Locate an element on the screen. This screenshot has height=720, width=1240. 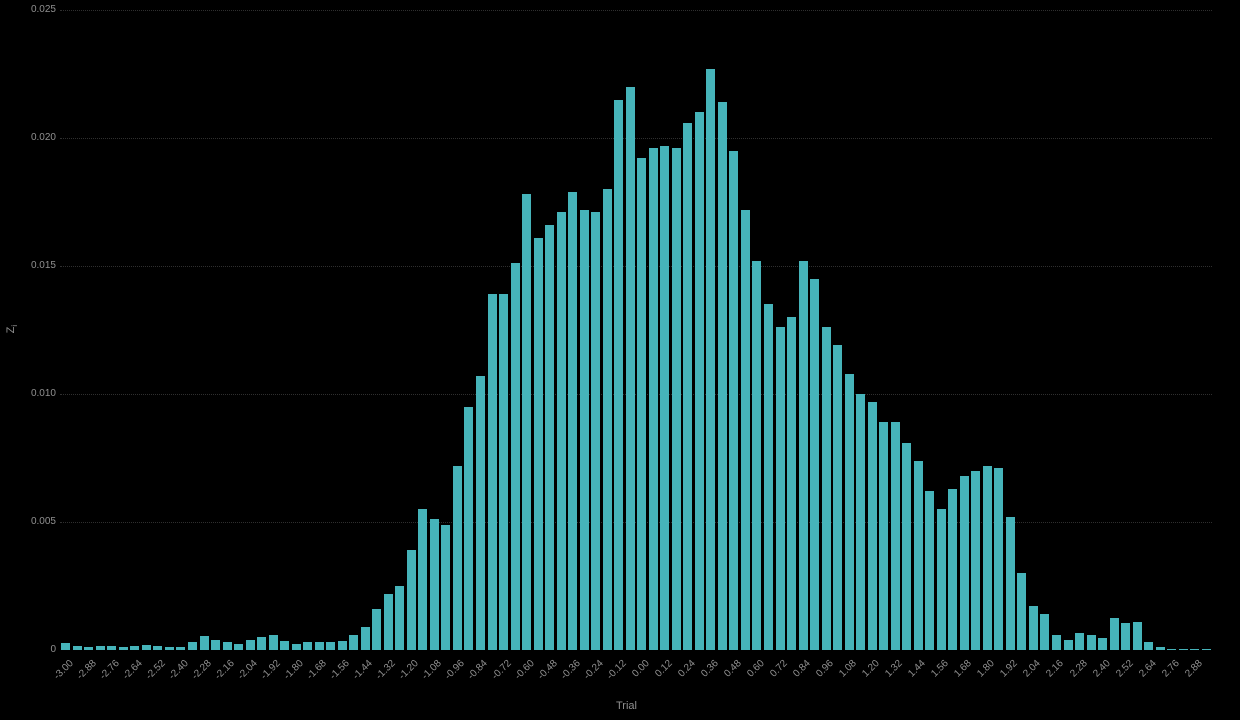
y-tick-label: 0.020 is located at coordinates (43, 137).